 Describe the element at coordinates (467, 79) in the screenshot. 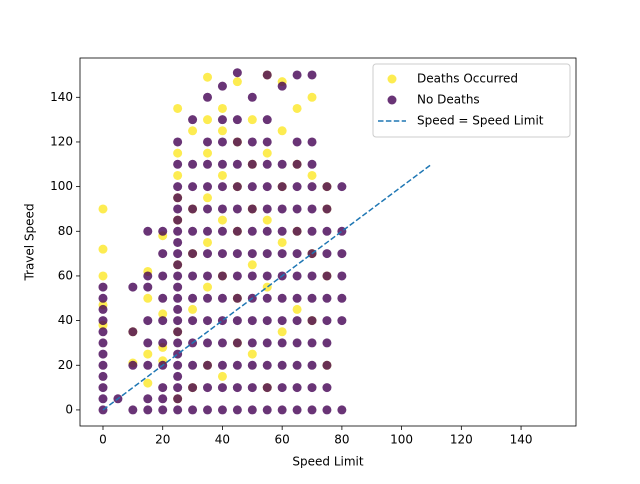

I see `legend-label: Deaths Occurred` at that location.